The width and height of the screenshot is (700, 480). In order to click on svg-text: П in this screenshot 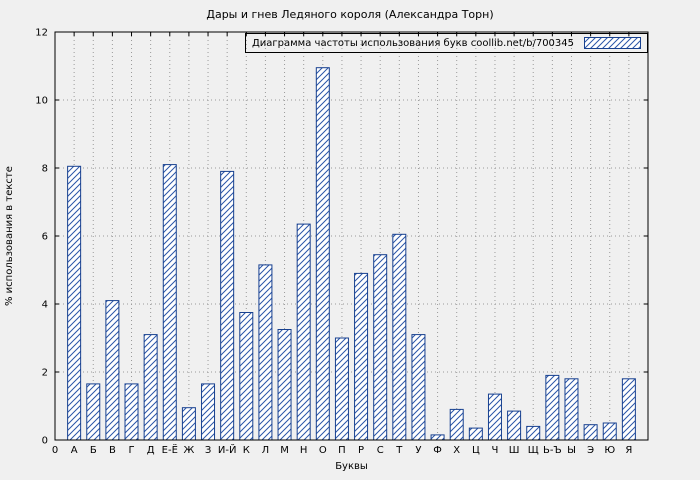, I will do `click(342, 450)`.